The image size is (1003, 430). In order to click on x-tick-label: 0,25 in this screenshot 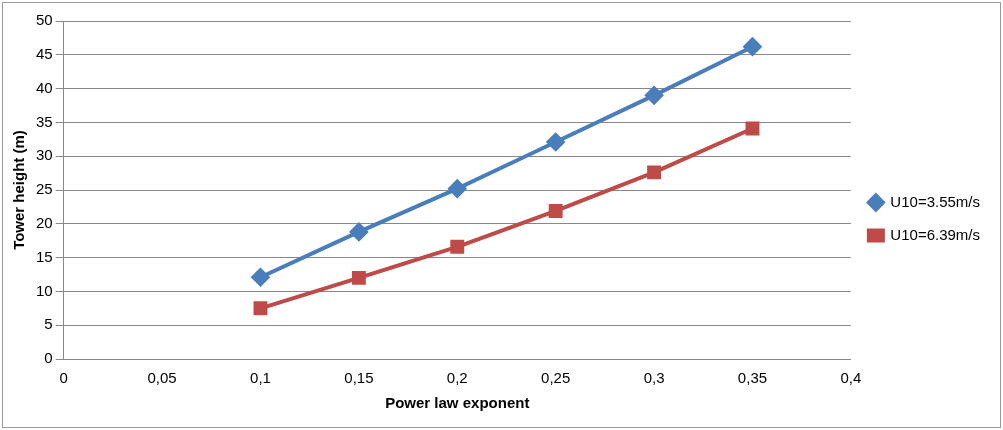, I will do `click(556, 378)`.